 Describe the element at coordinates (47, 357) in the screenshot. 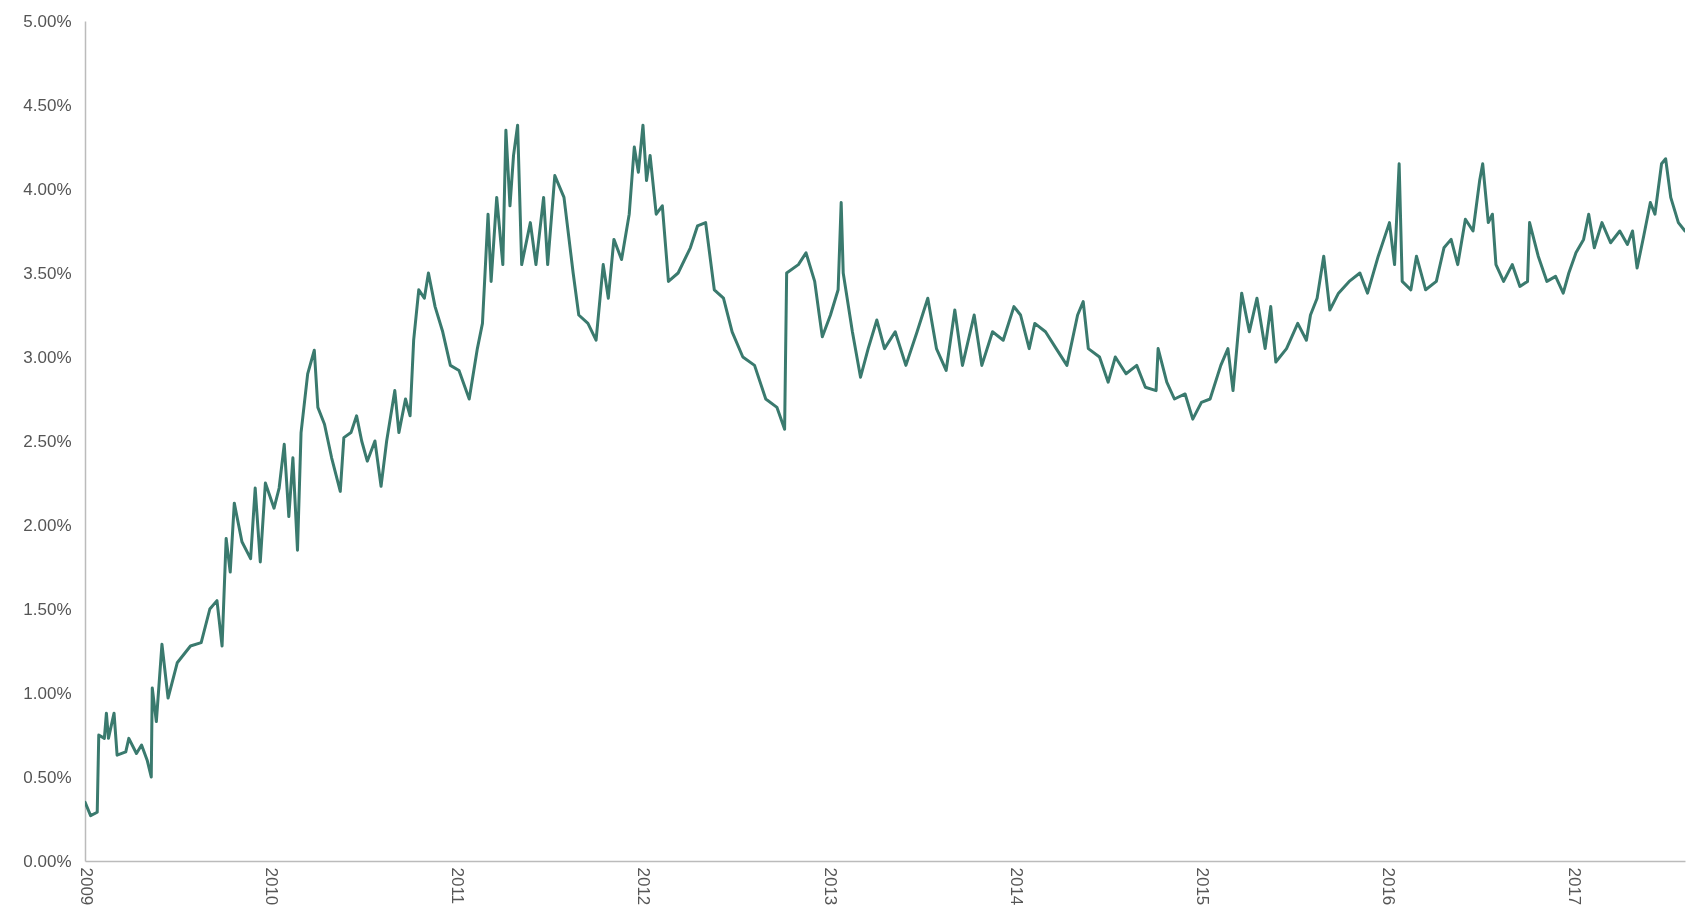

I see `y-tick-label: 3.00%` at that location.